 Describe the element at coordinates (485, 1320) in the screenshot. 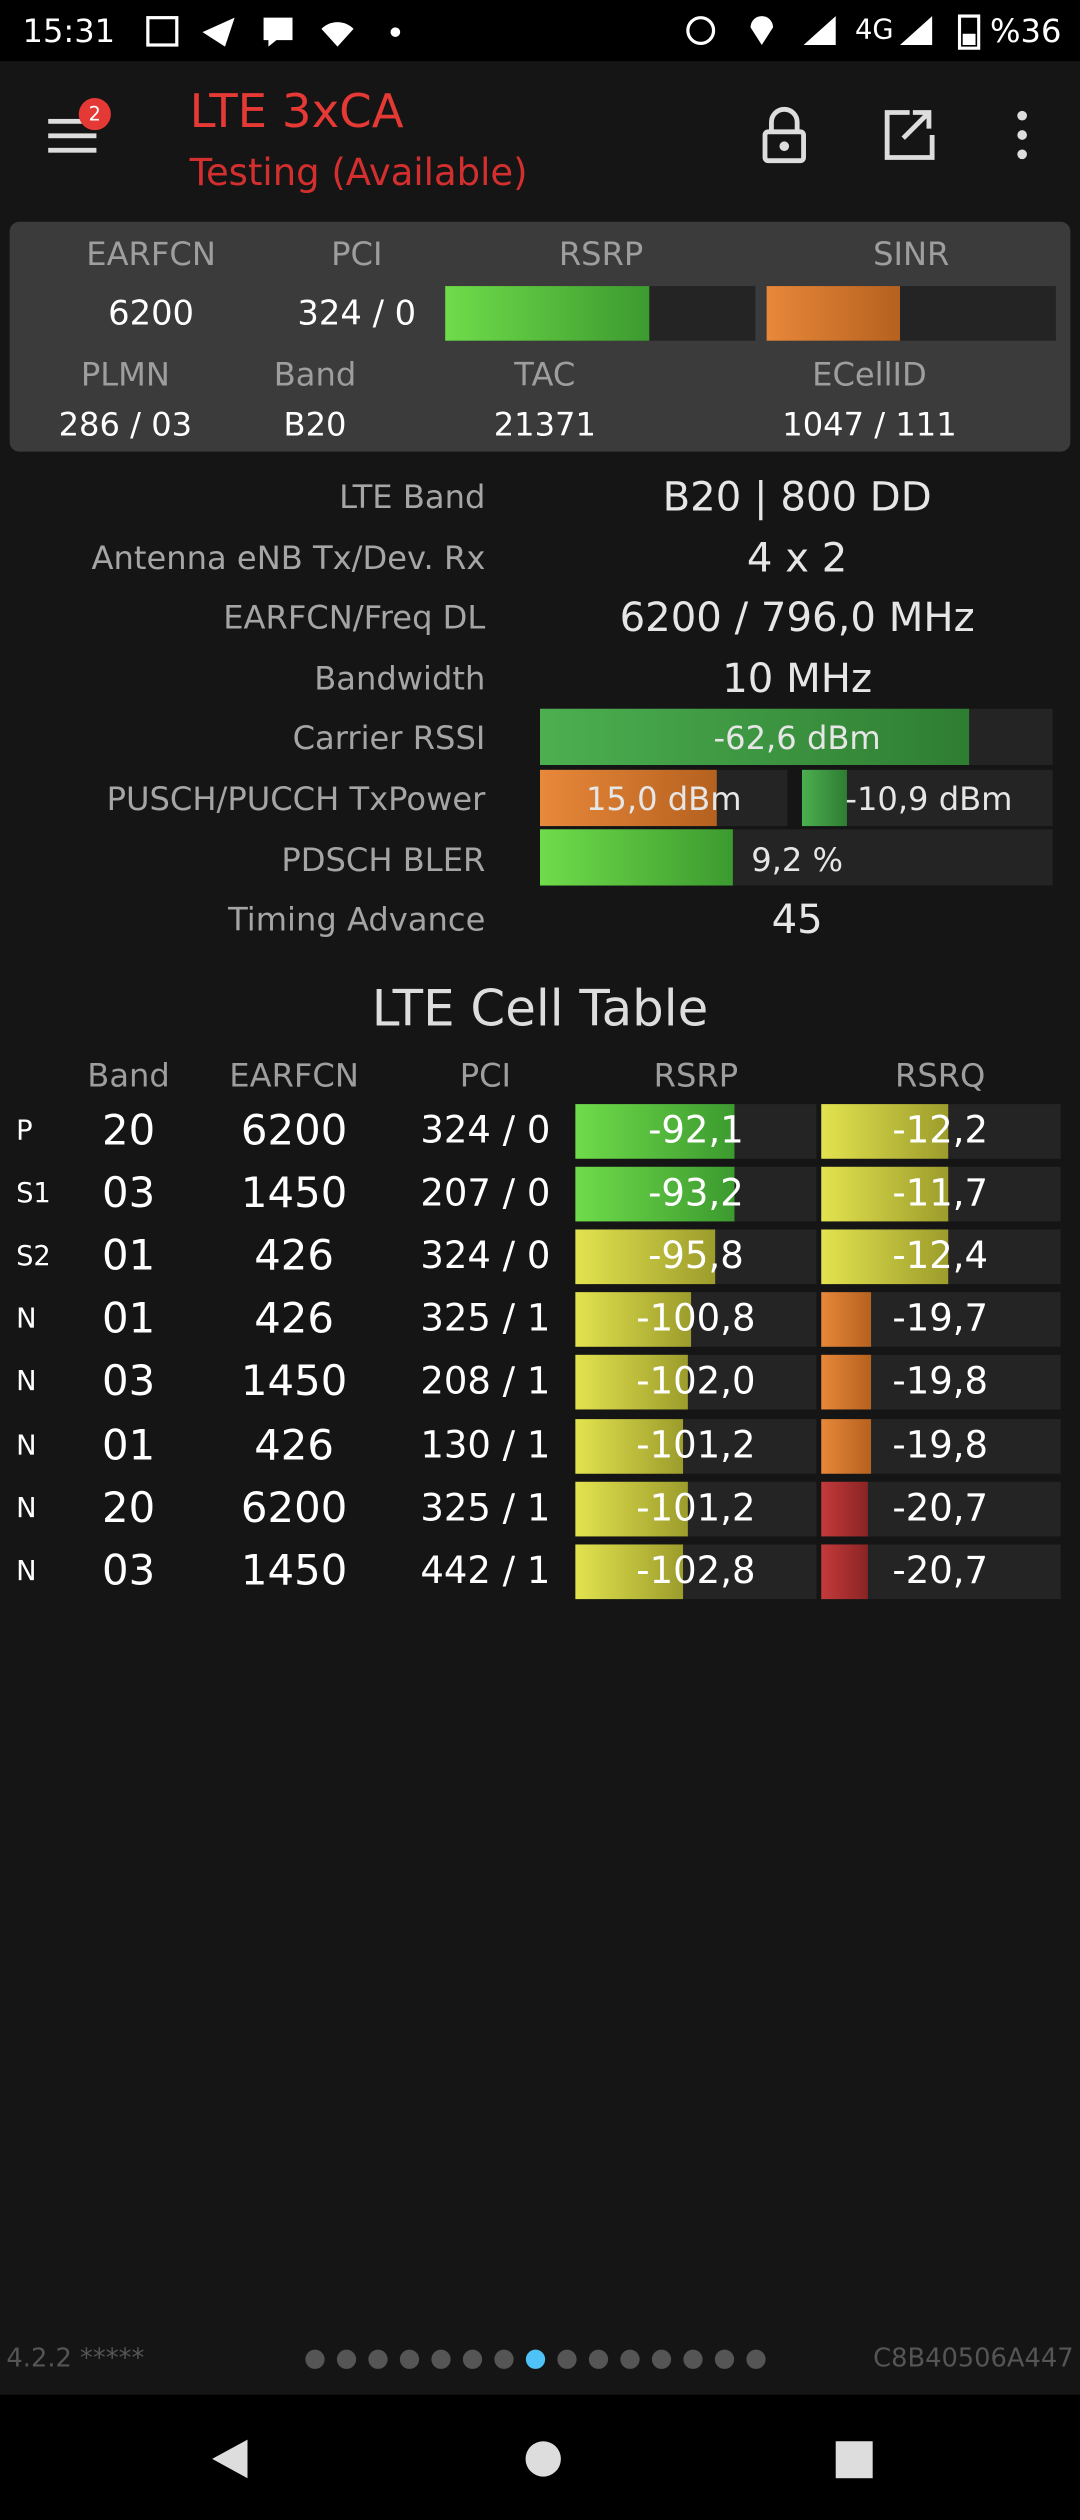

I see `cell-pci: 325 / 1` at that location.